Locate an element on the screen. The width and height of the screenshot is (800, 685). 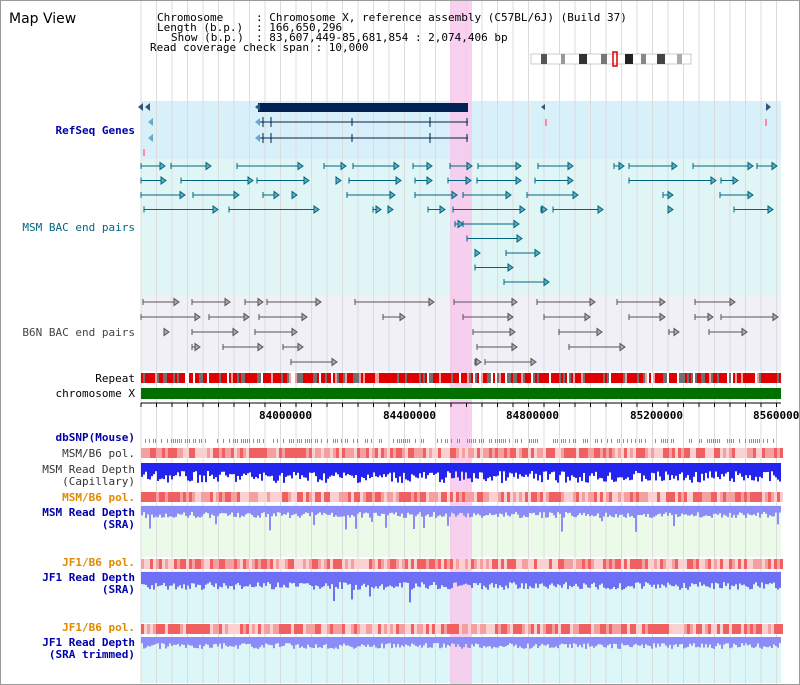
track-label-chromosome: chromosome X is located at coordinates (95, 393).